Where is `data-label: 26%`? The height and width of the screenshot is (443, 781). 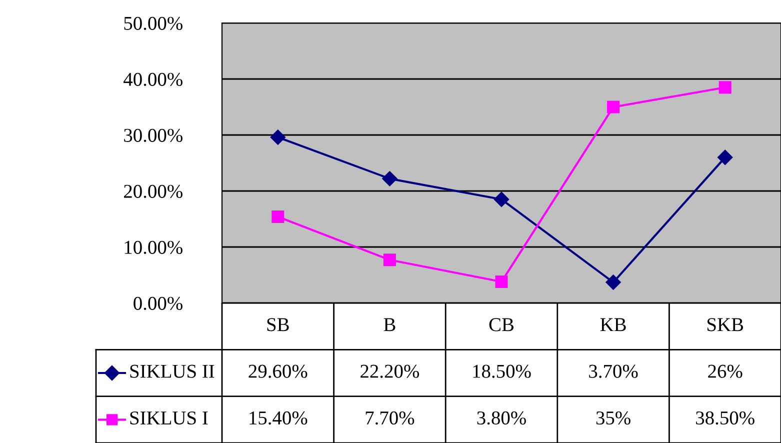 data-label: 26% is located at coordinates (725, 371).